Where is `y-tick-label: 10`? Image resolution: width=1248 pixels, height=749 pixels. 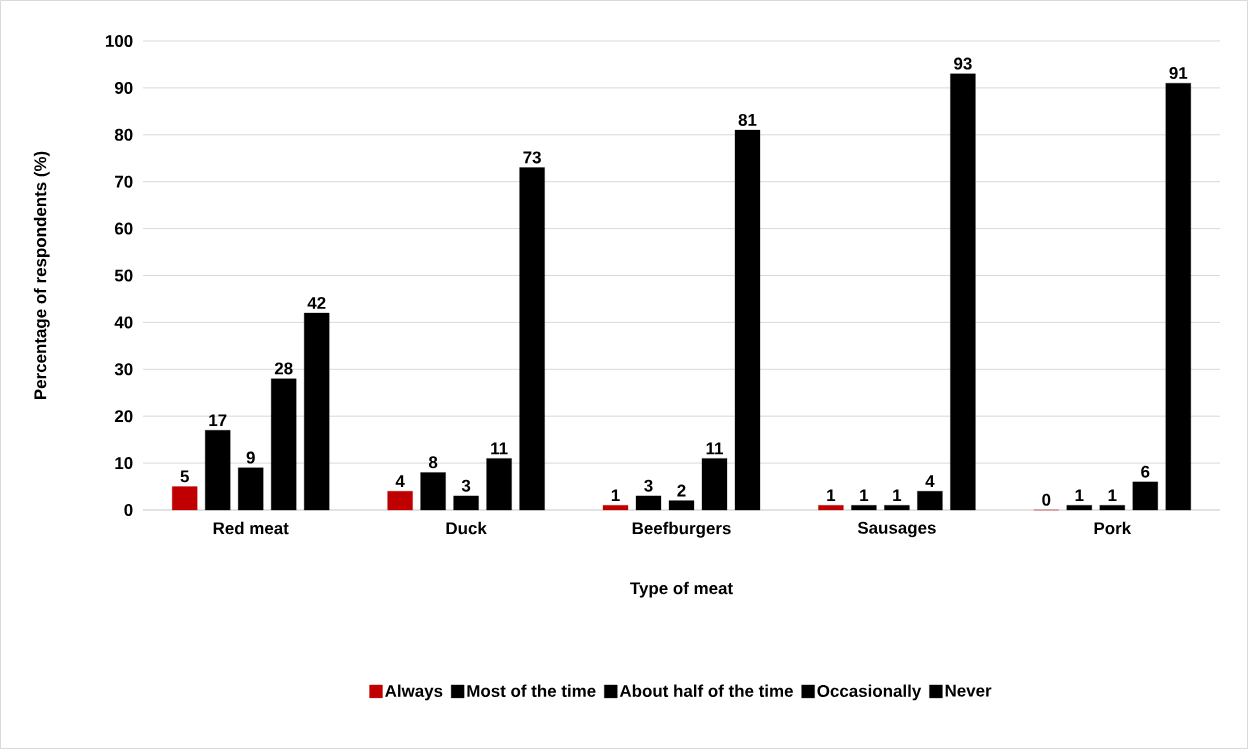 y-tick-label: 10 is located at coordinates (124, 463).